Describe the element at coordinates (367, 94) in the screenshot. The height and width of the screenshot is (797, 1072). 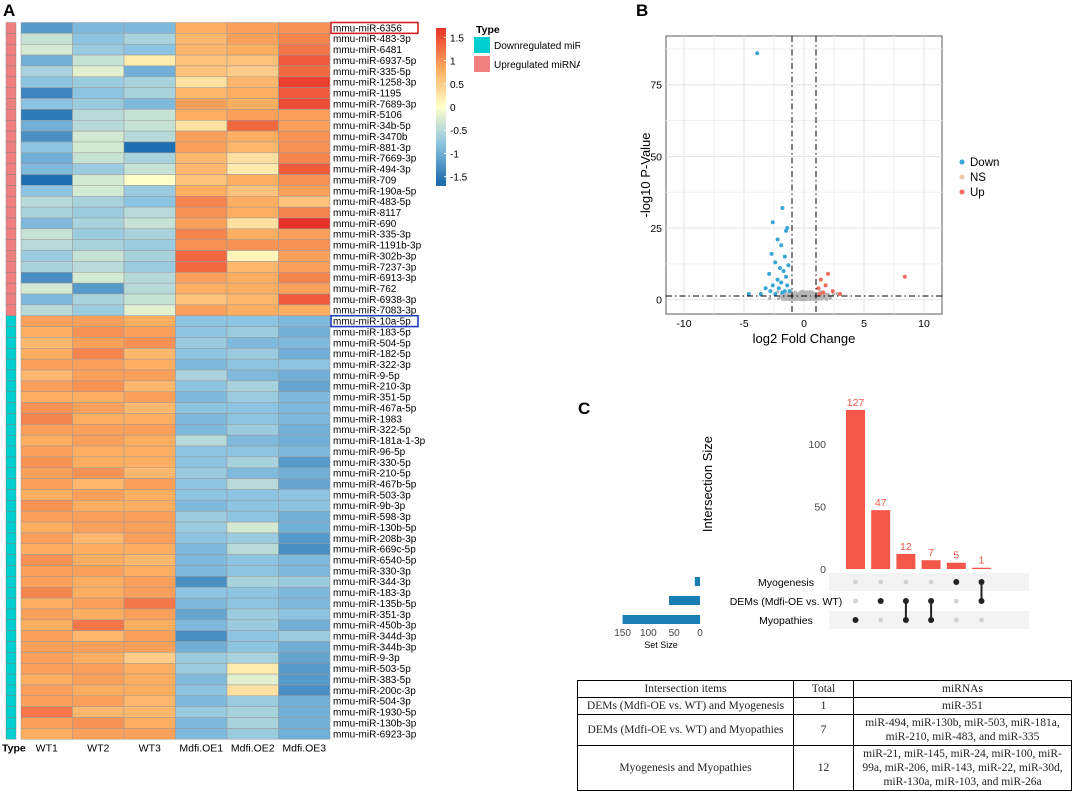
I see `row-label: mmu-miR-1195` at that location.